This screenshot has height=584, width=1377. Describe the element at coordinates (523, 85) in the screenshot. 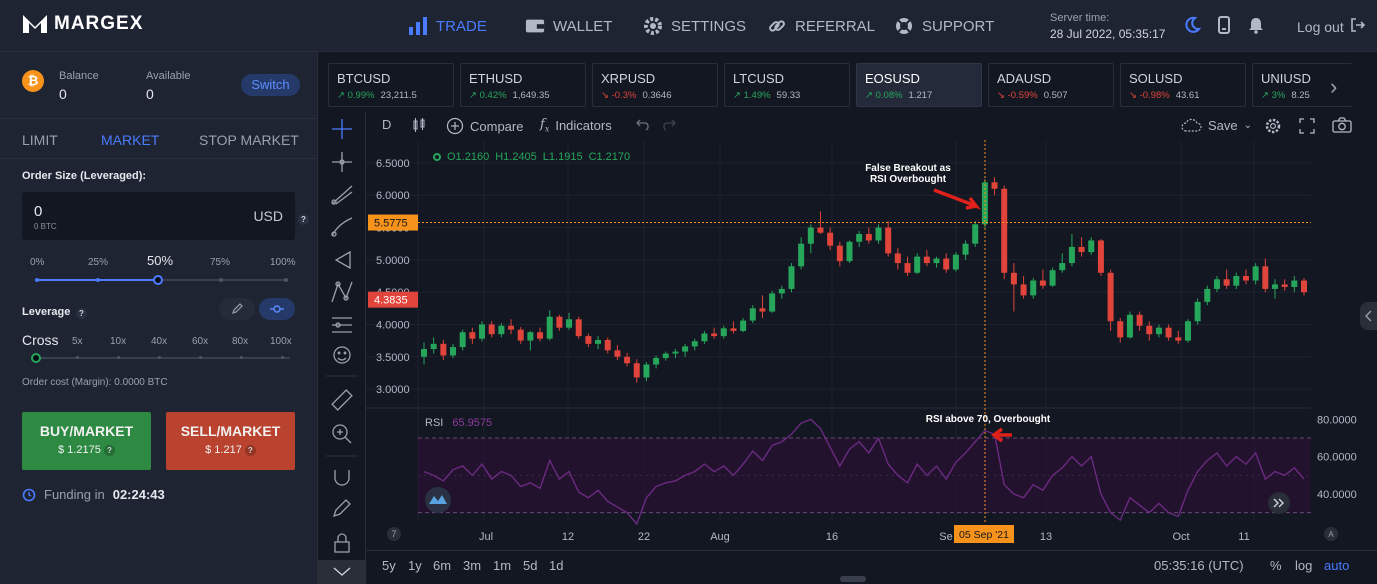

I see `ticker-ethusd: ETHUSD ↗ 0.42% 1,649.35` at that location.